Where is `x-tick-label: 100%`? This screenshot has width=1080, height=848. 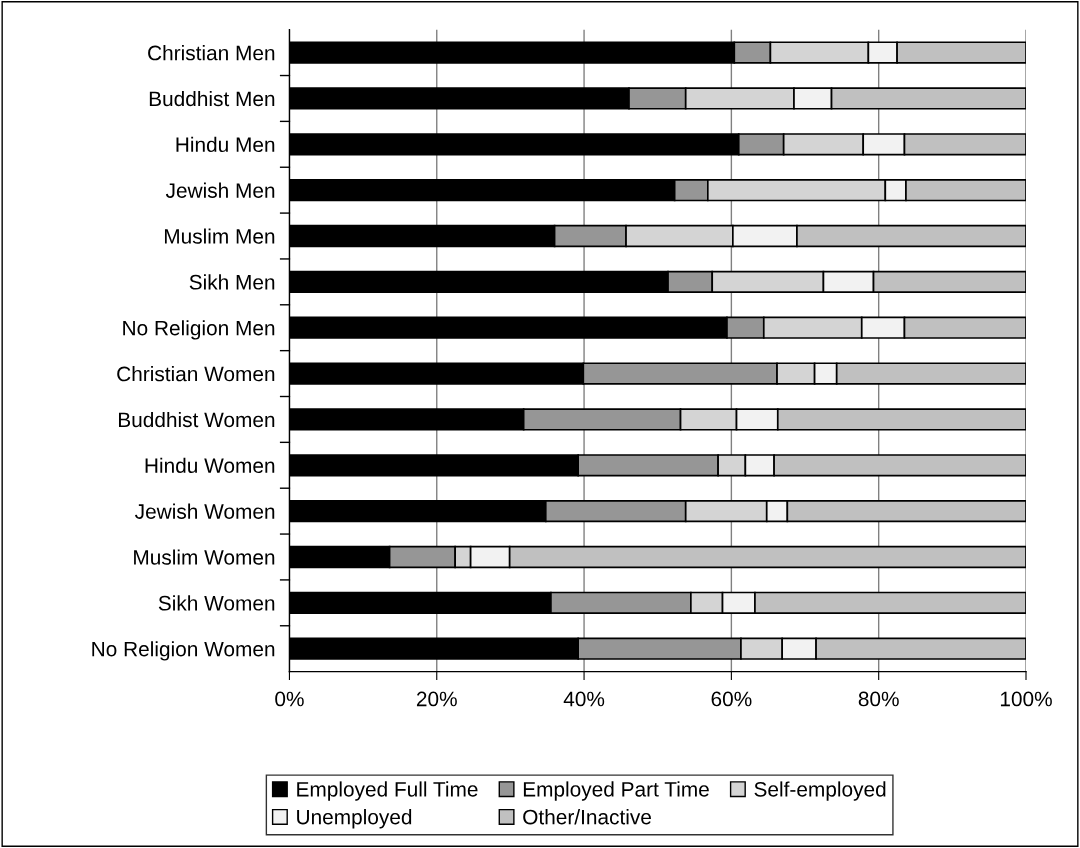
x-tick-label: 100% is located at coordinates (1026, 699).